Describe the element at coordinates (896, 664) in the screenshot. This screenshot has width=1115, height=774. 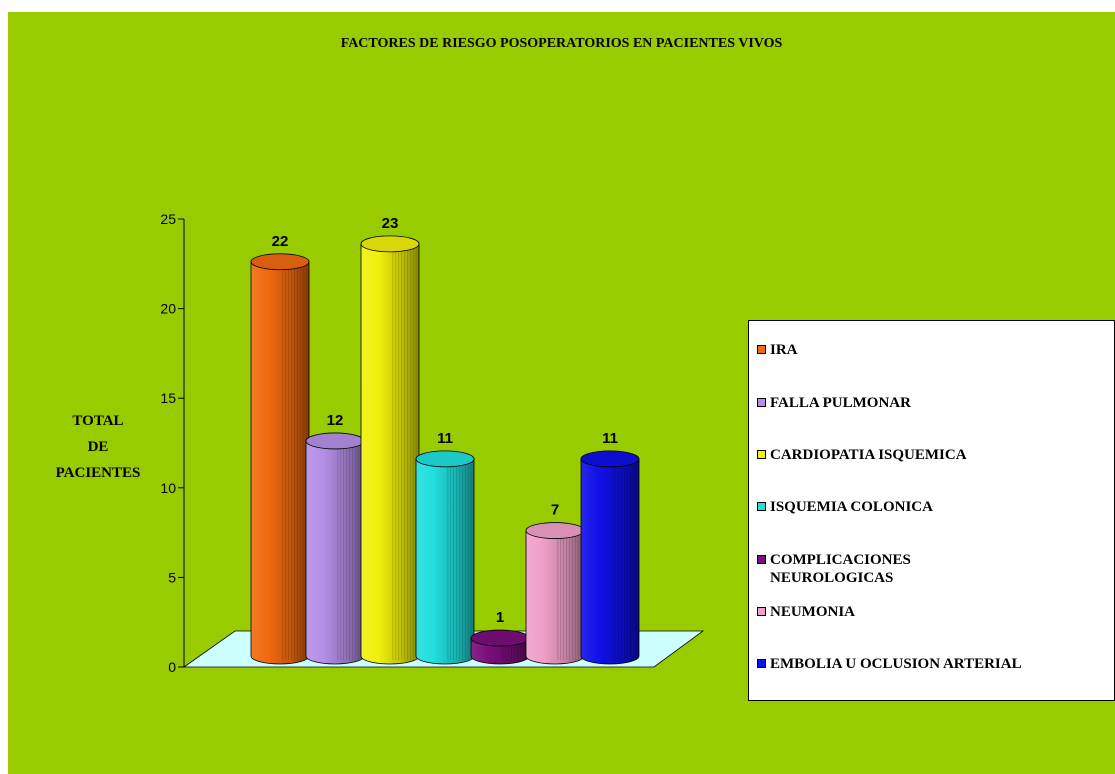
I see `legend-label: EMBOLIA U OCLUSION ARTERIAL` at that location.